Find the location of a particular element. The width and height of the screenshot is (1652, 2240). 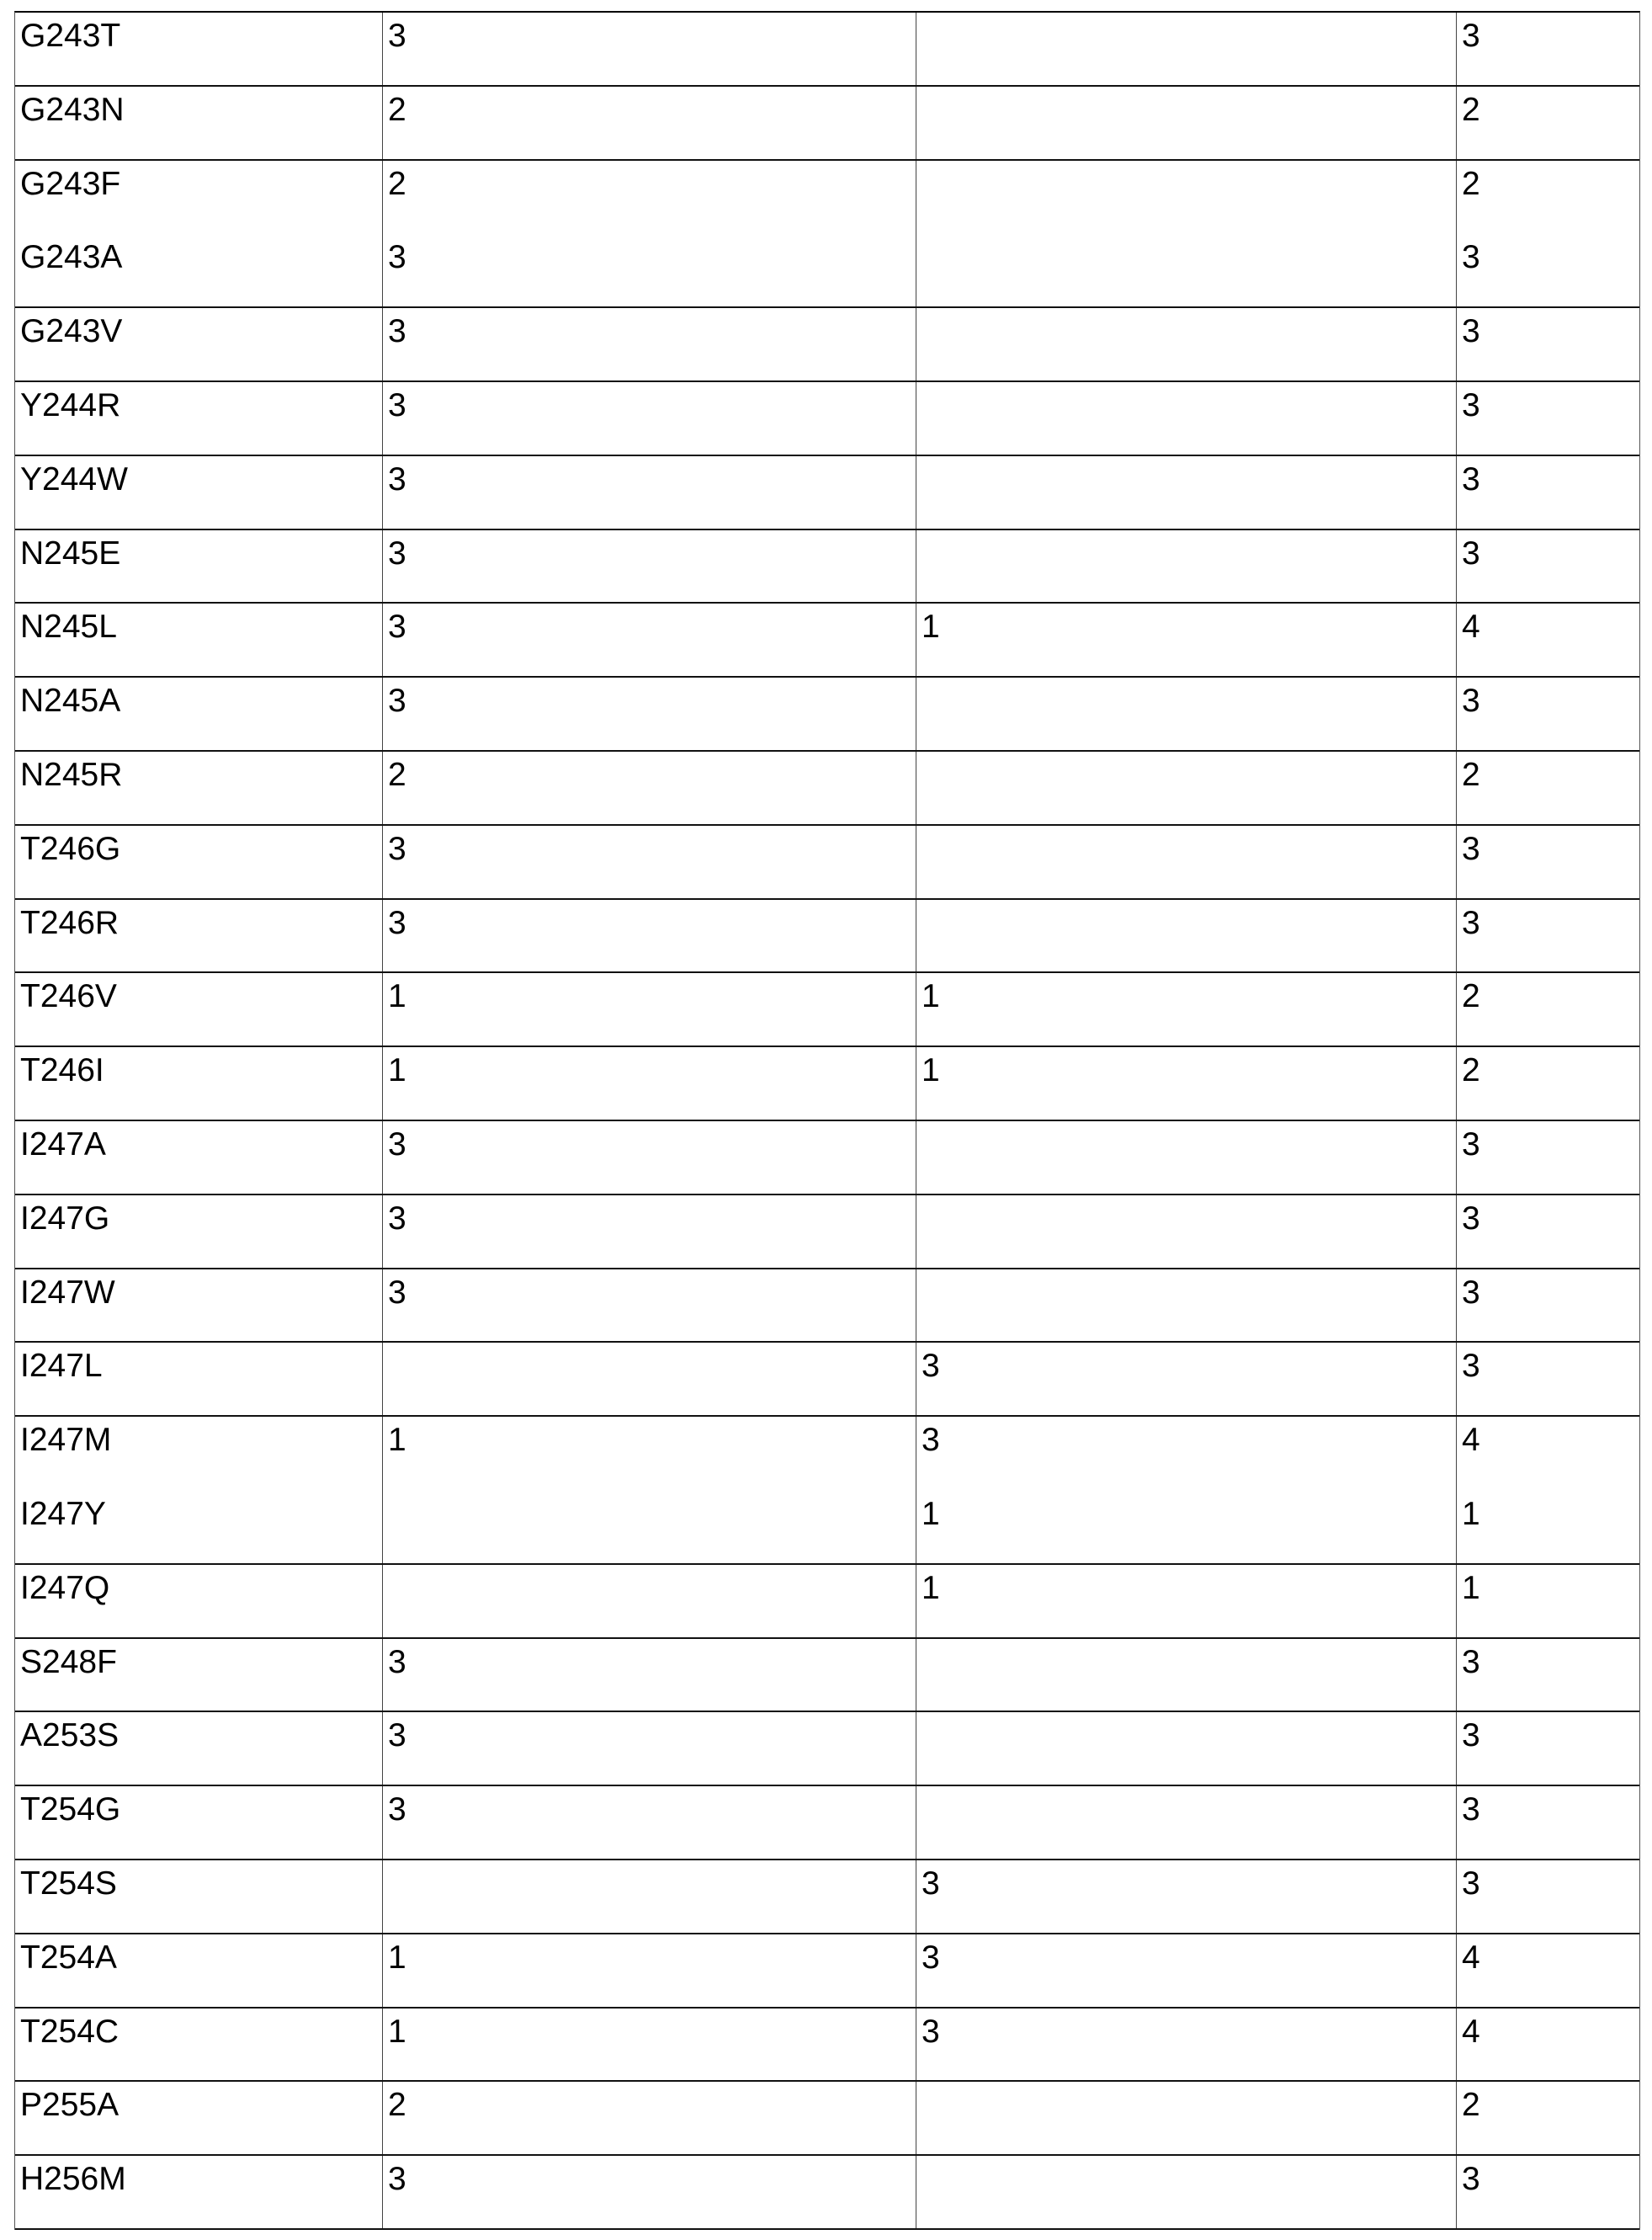

mutation-column: I247A is located at coordinates (199, 1157).